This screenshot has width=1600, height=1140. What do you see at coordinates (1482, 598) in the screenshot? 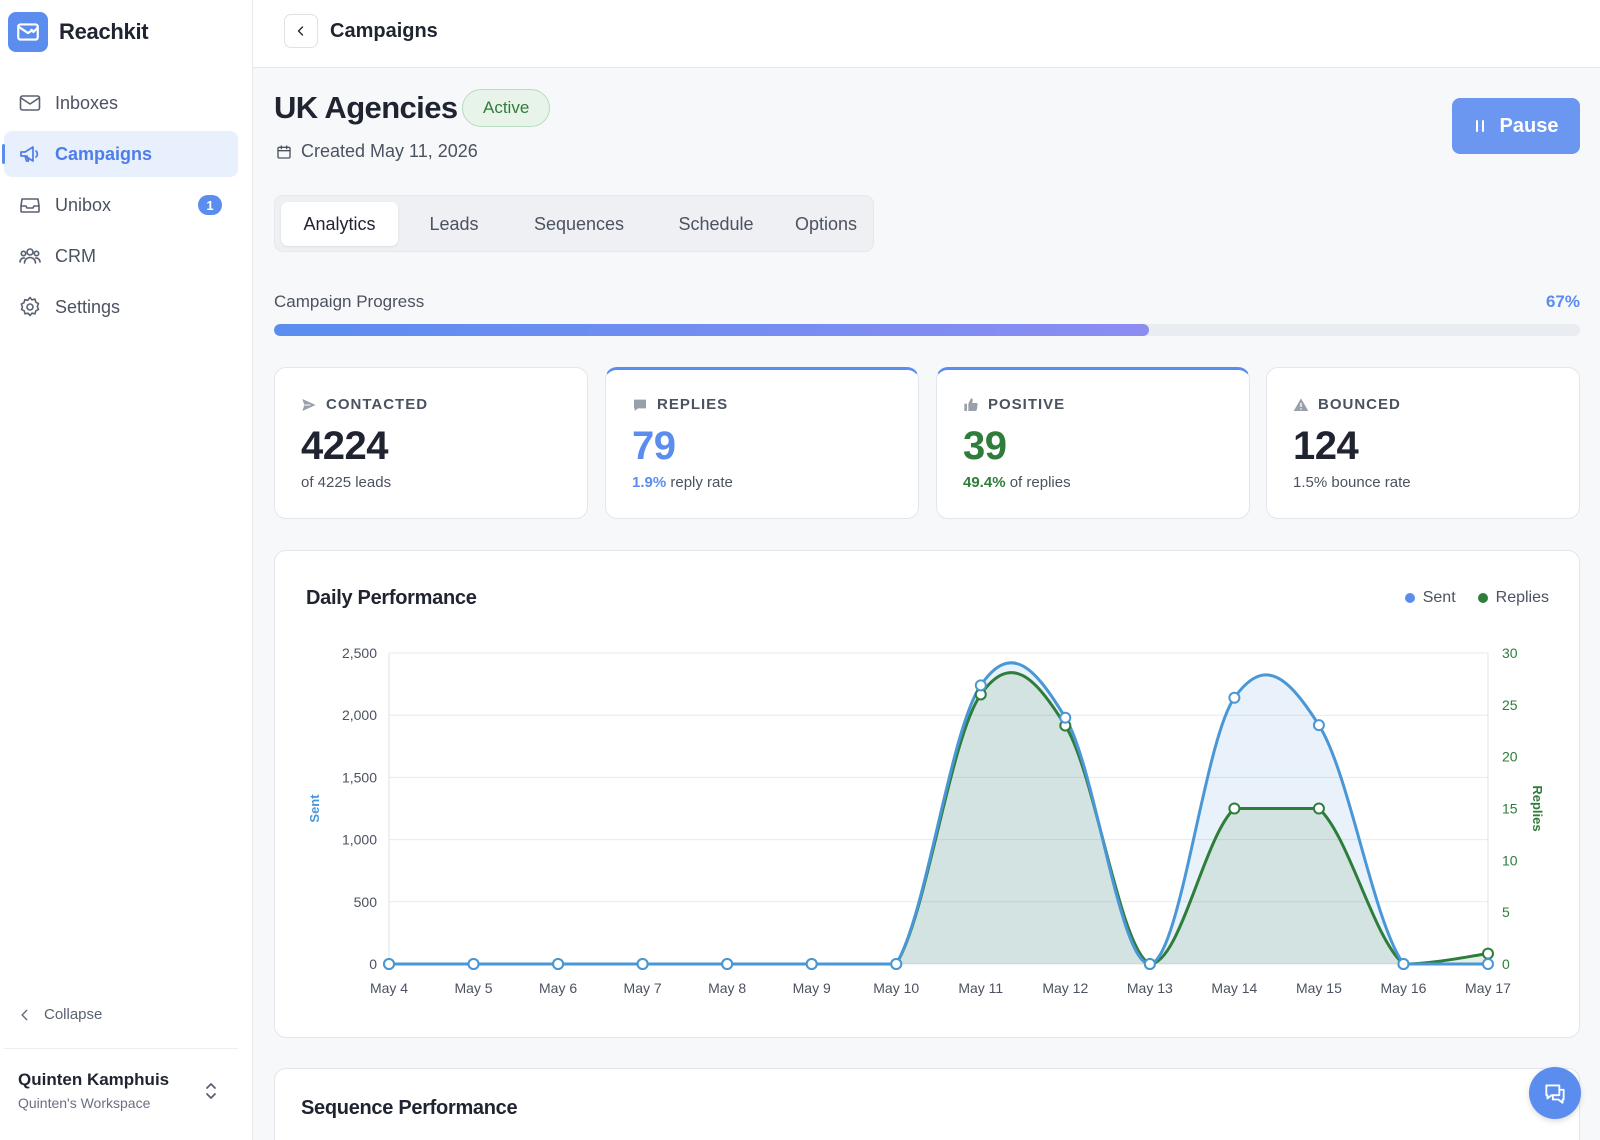
I see `legend-dot-replies` at bounding box center [1482, 598].